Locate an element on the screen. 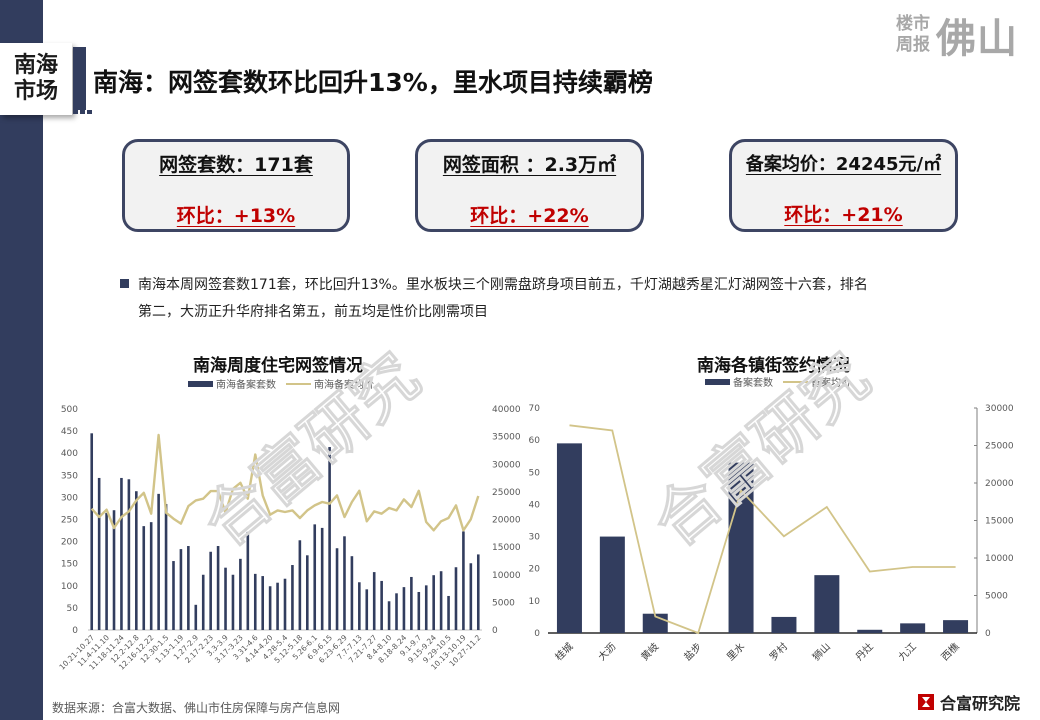 This screenshot has width=1040, height=720. y-left-tick: 500 is located at coordinates (69, 410).